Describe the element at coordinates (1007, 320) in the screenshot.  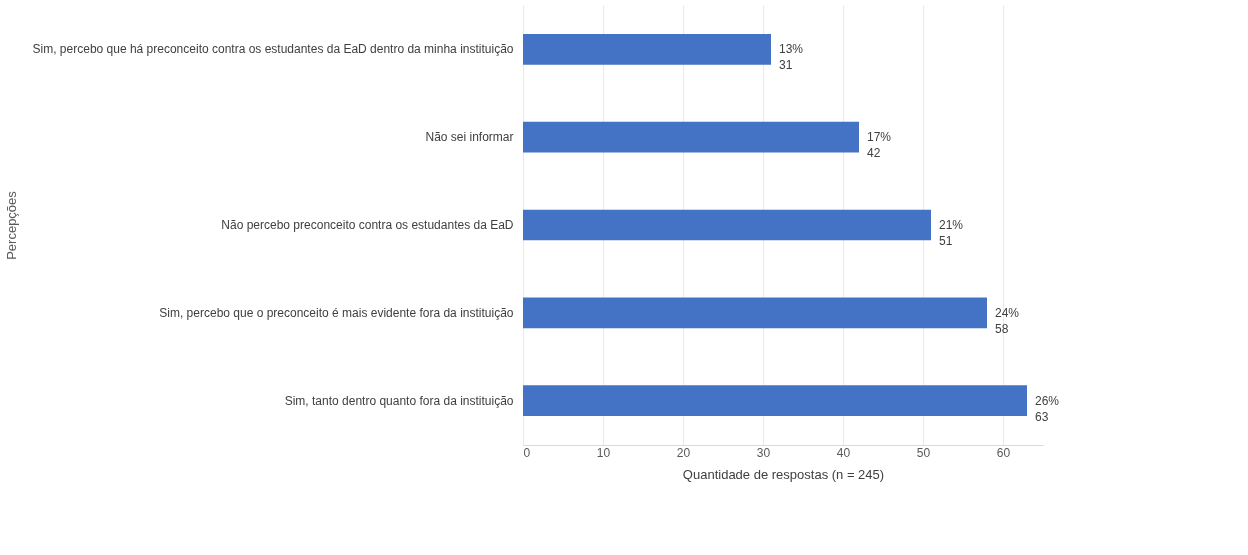
I see `data-label: 24% 58` at that location.